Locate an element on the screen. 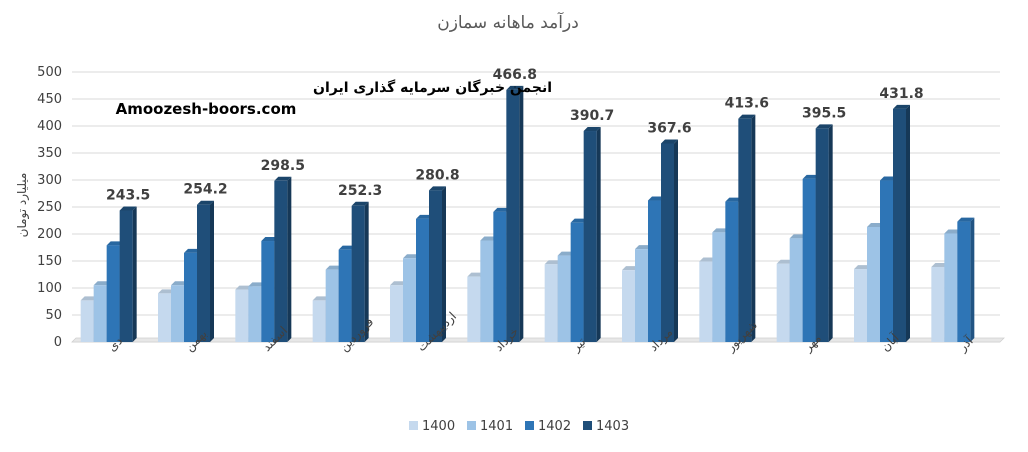  y-tick-label: 350 is located at coordinates (49, 153).